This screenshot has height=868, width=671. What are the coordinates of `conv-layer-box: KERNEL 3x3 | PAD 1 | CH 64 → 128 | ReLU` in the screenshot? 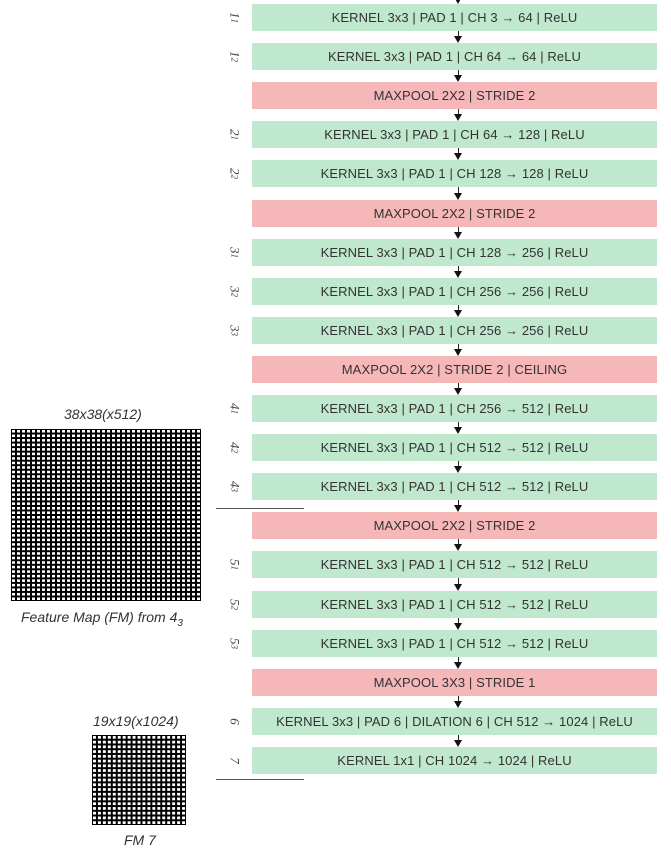 It's located at (454, 134).